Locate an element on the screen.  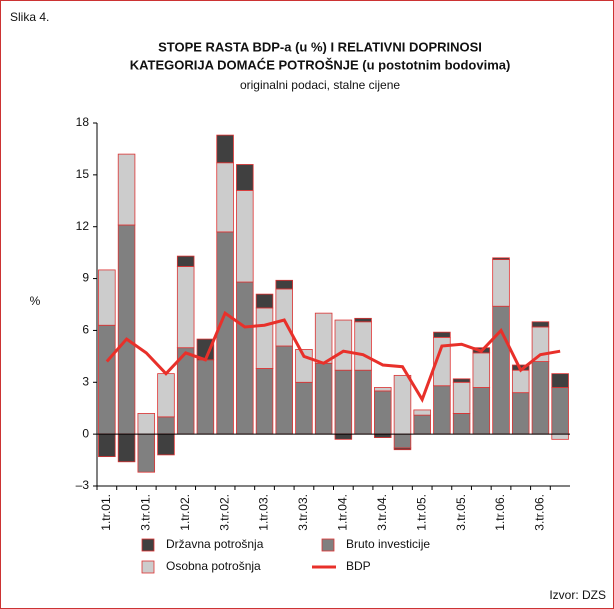
source: Izvor: DZS is located at coordinates (577, 595).